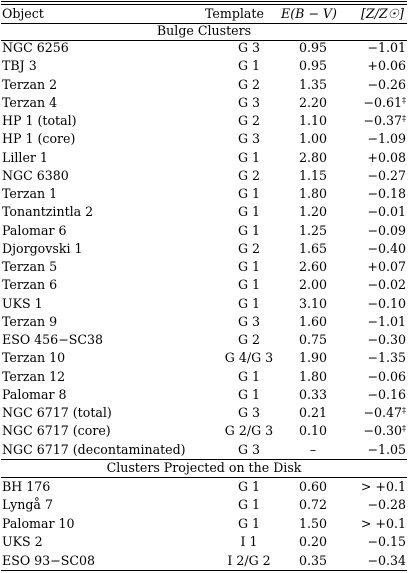 This screenshot has width=408, height=573. I want to click on cell-metallicity: −1.09, so click(386, 138).